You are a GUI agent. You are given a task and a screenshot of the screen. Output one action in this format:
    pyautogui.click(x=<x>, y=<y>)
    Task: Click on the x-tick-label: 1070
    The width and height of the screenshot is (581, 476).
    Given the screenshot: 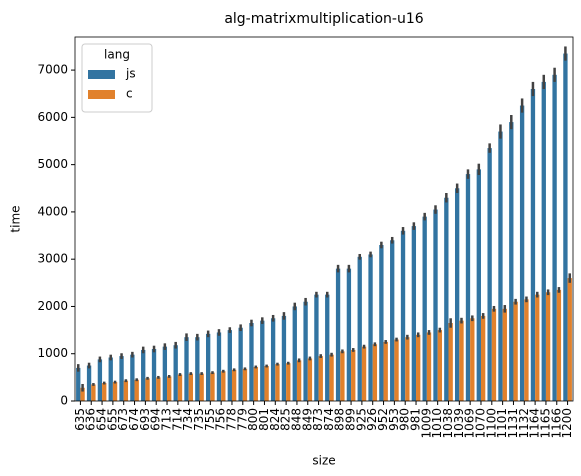 What is the action you would take?
    pyautogui.click(x=480, y=423)
    